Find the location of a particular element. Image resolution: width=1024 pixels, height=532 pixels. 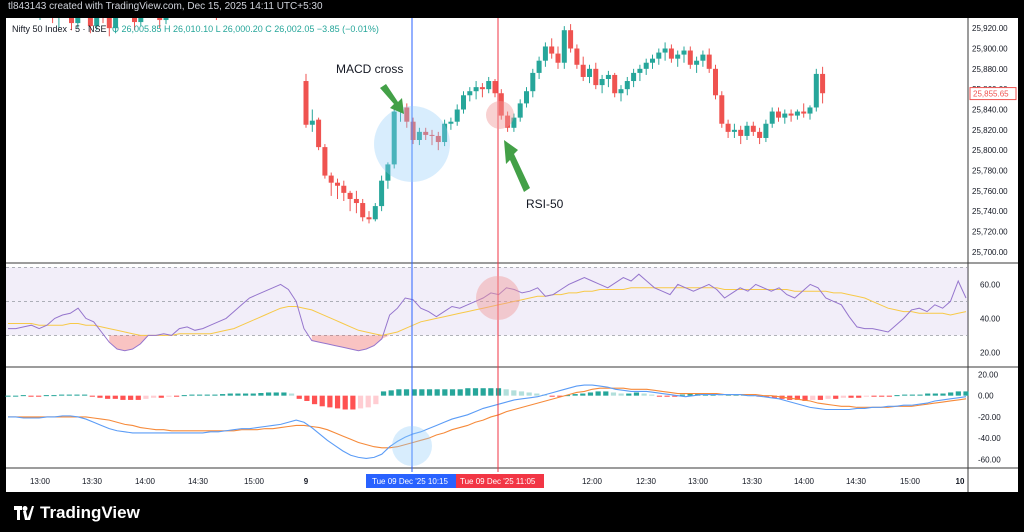

time-tick-label: 9 is located at coordinates (306, 481).